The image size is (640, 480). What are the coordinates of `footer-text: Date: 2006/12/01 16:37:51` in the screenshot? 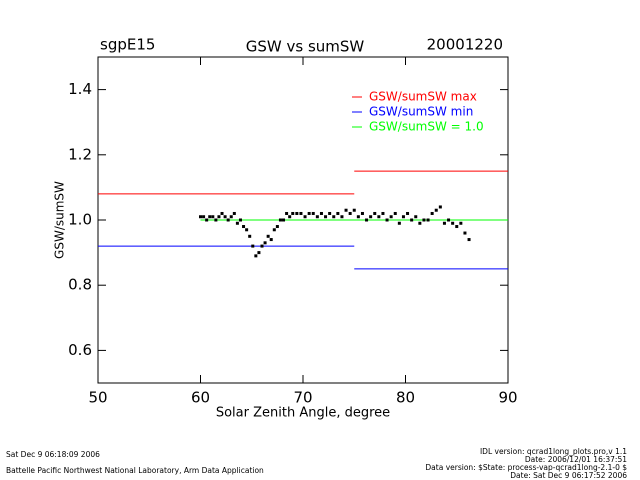 It's located at (576, 459).